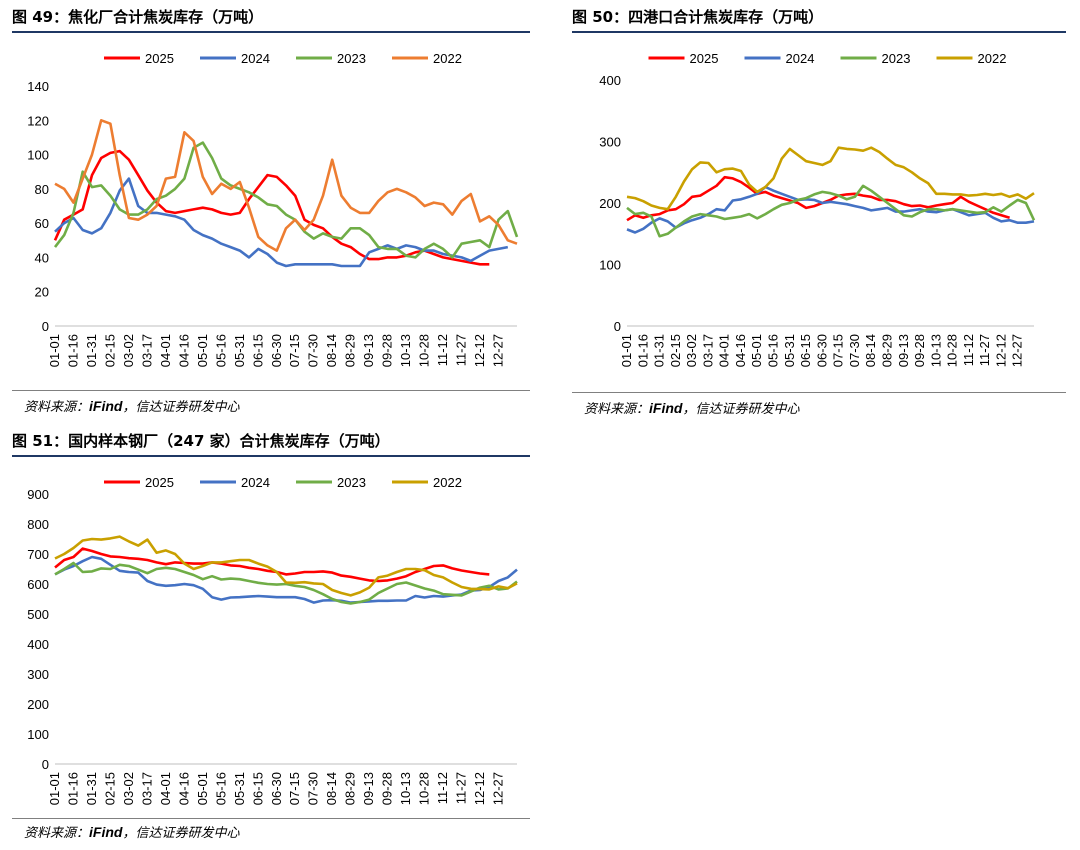 This screenshot has height=850, width=1080. Describe the element at coordinates (271, 390) in the screenshot. I see `figure-49-source-rule` at that location.